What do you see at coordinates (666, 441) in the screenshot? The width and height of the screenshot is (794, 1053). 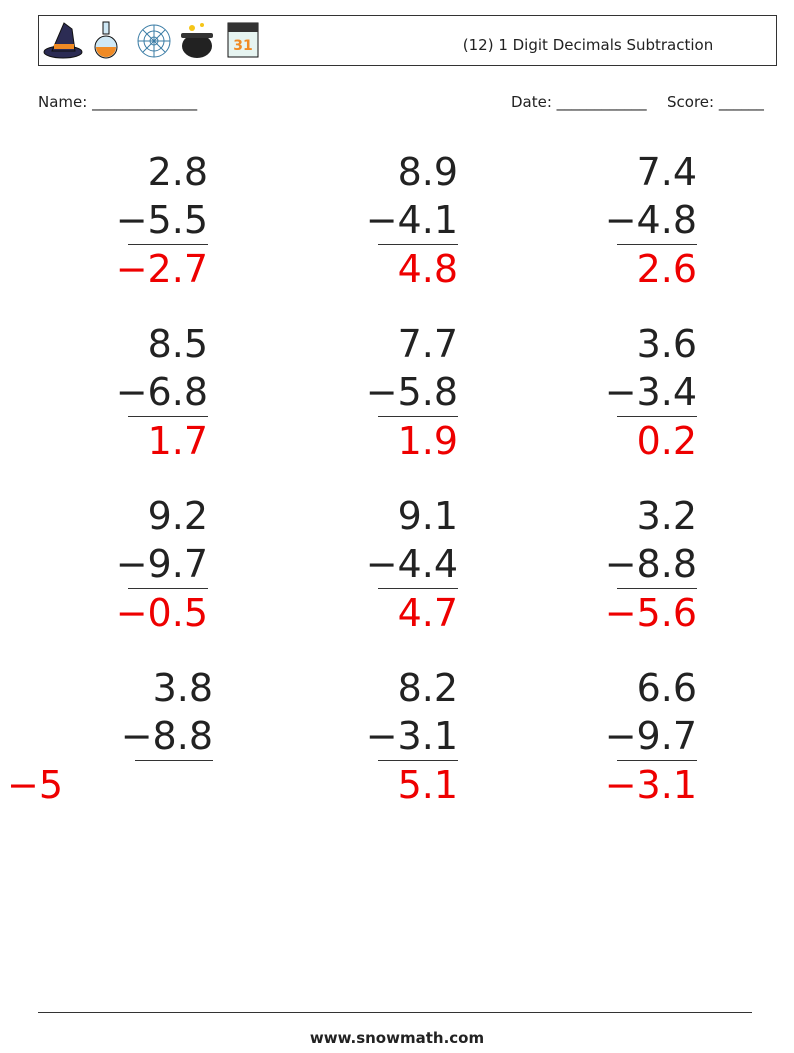 I see `answer: 0.2` at bounding box center [666, 441].